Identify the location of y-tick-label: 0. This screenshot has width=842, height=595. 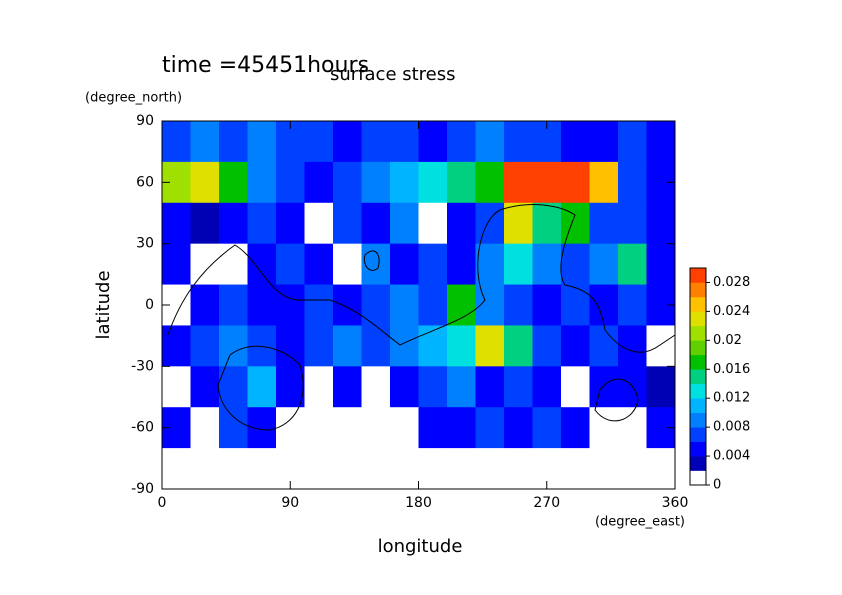
(149, 305).